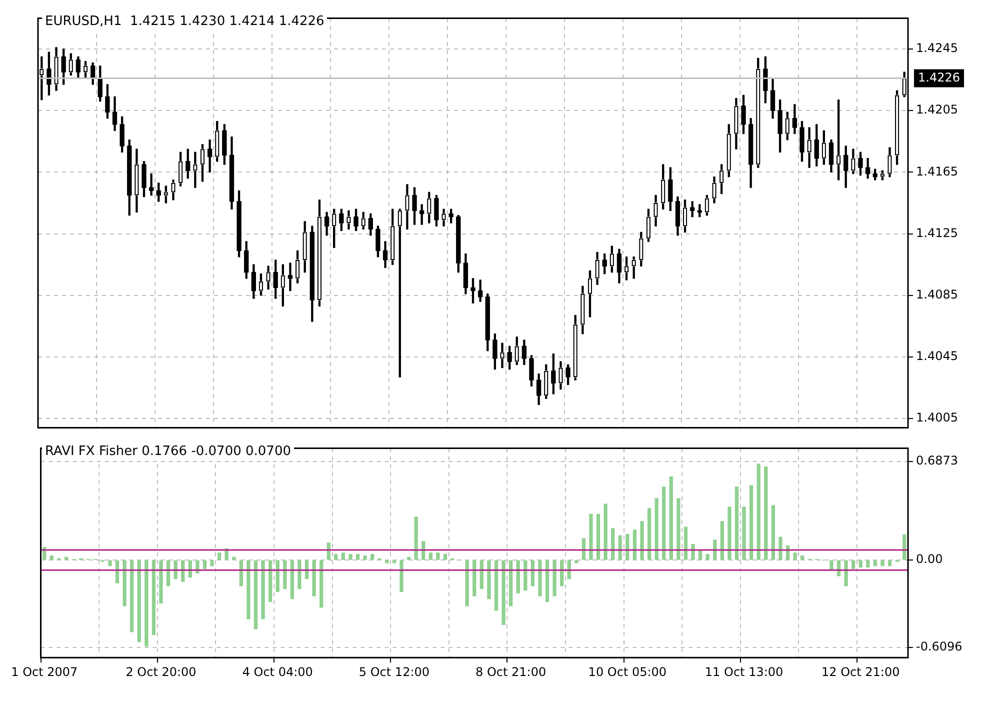 The image size is (993, 705). Describe the element at coordinates (937, 461) in the screenshot. I see `y-tick-label: 0.6873` at that location.